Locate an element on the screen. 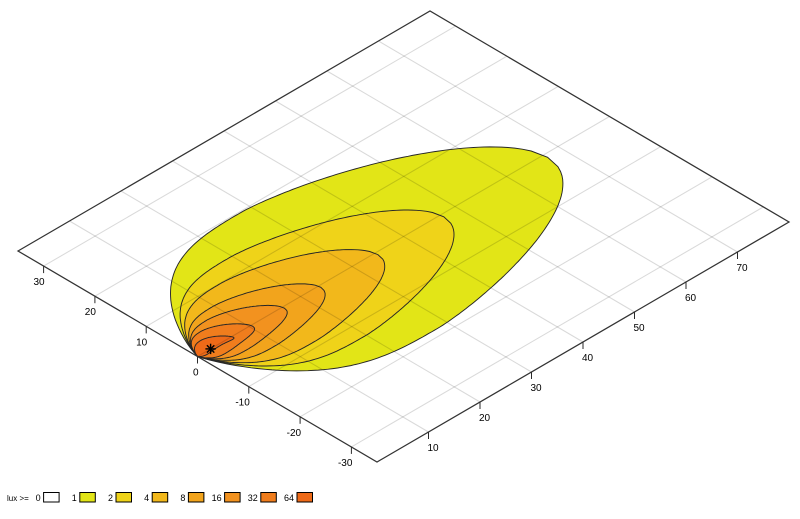 Image resolution: width=800 pixels, height=519 pixels. svg-text: 50 is located at coordinates (639, 328).